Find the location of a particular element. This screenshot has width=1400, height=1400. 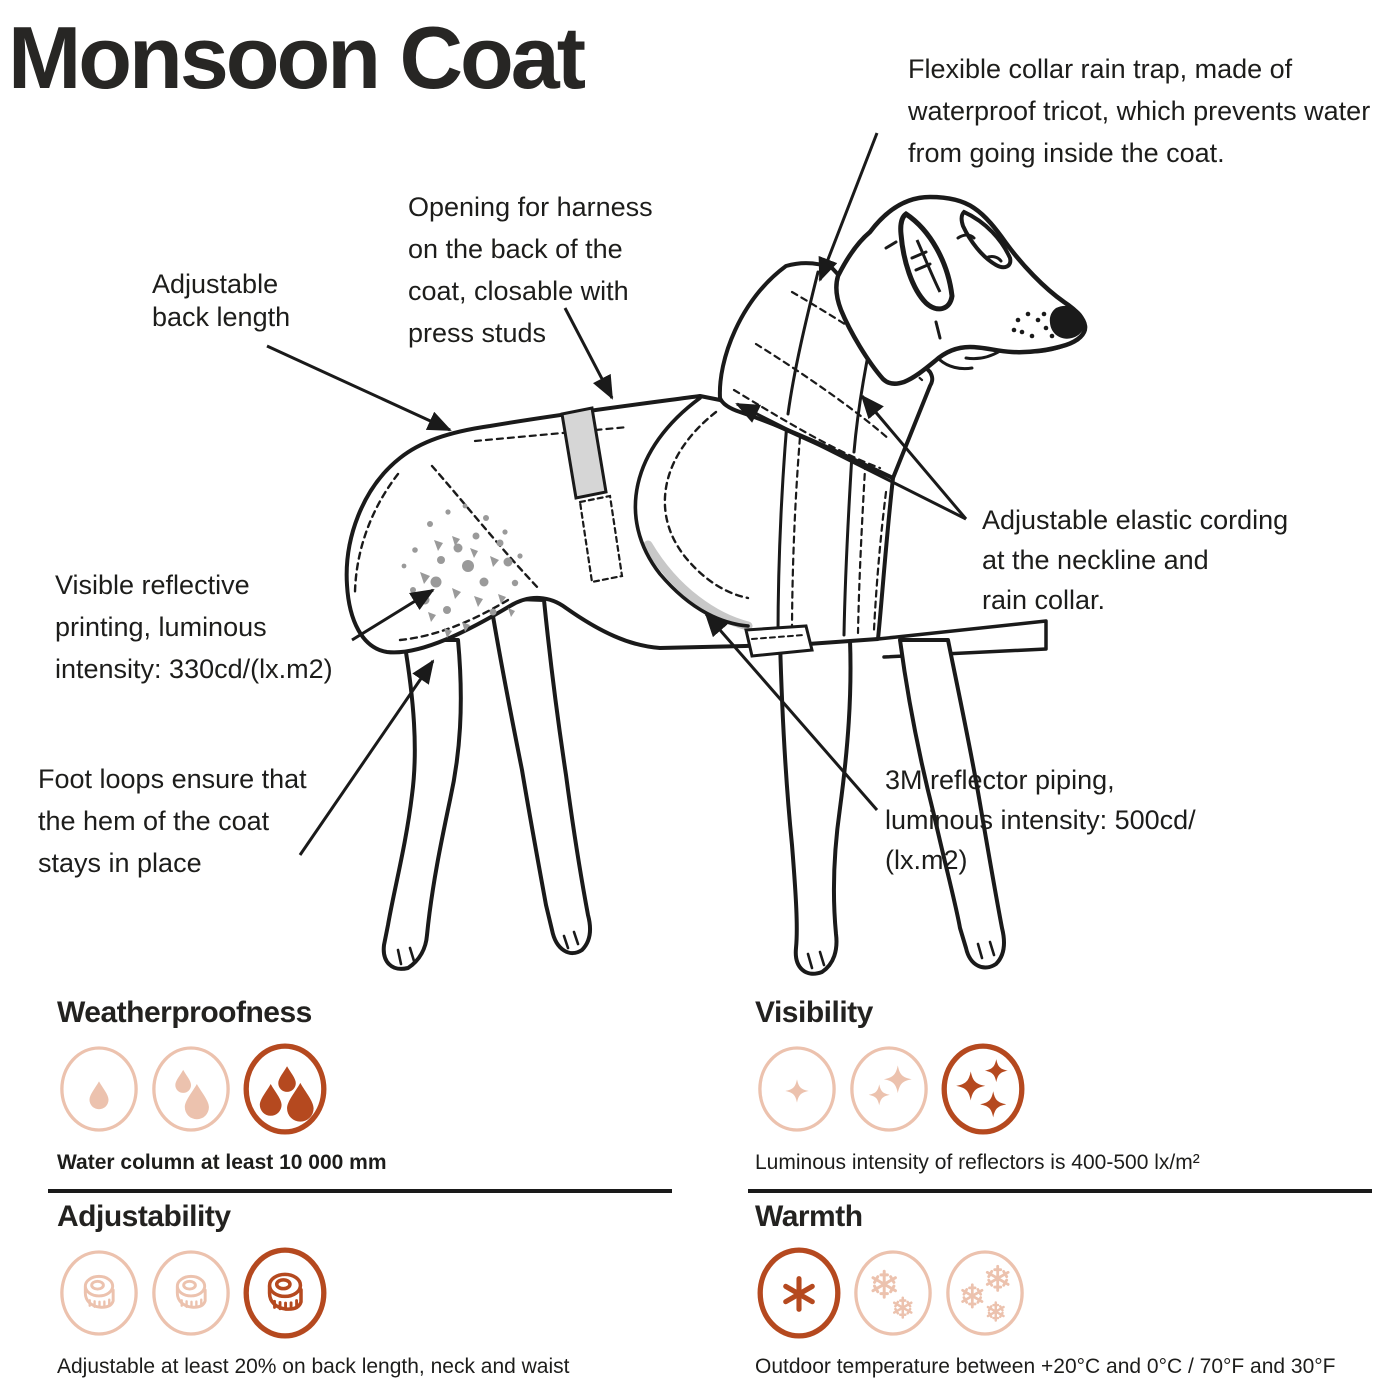

reflector-piping-gray is located at coordinates (698, 585).